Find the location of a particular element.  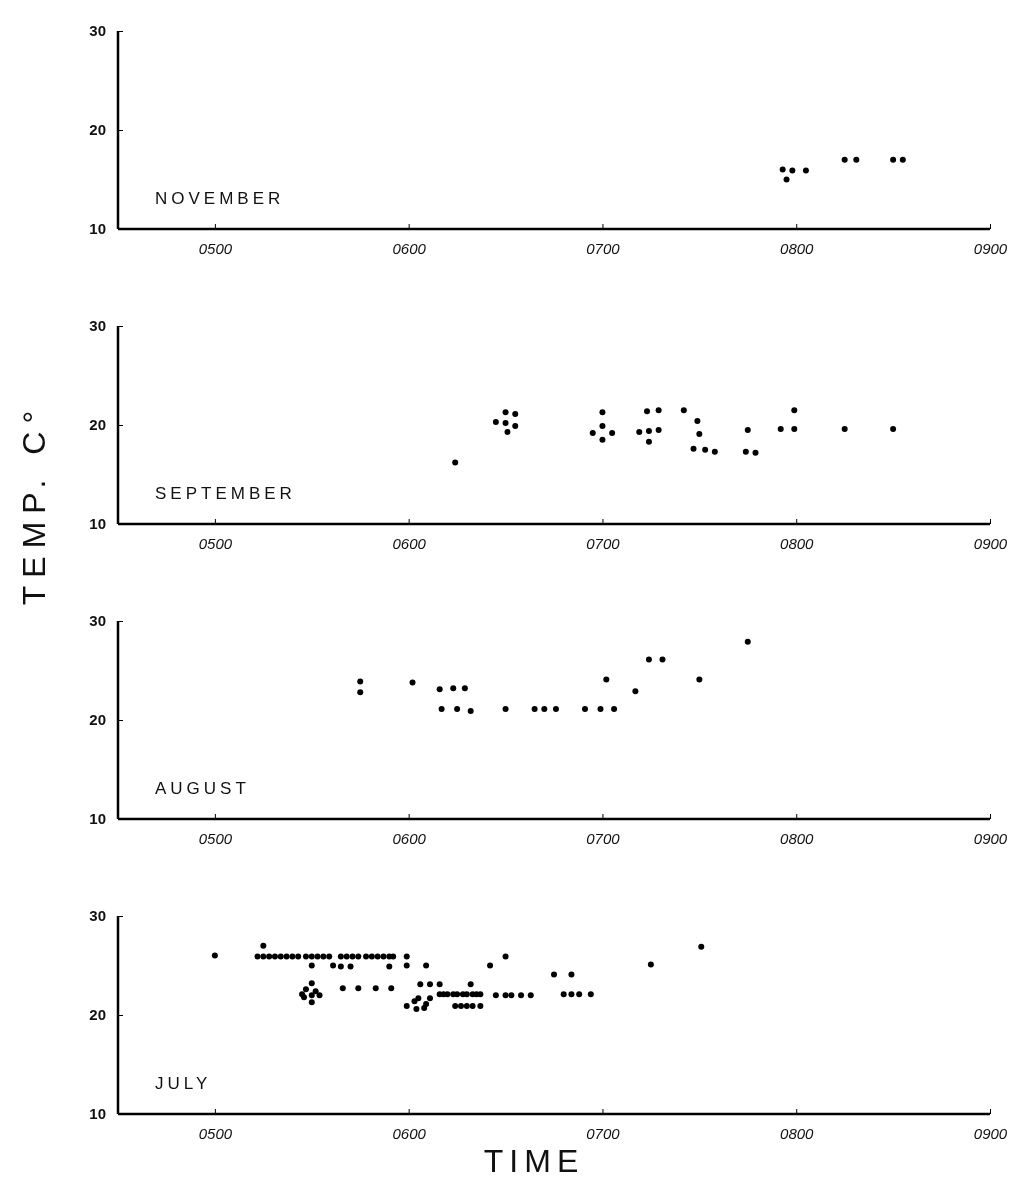

y-axis-title: TEMP. C° is located at coordinates (34, 504).